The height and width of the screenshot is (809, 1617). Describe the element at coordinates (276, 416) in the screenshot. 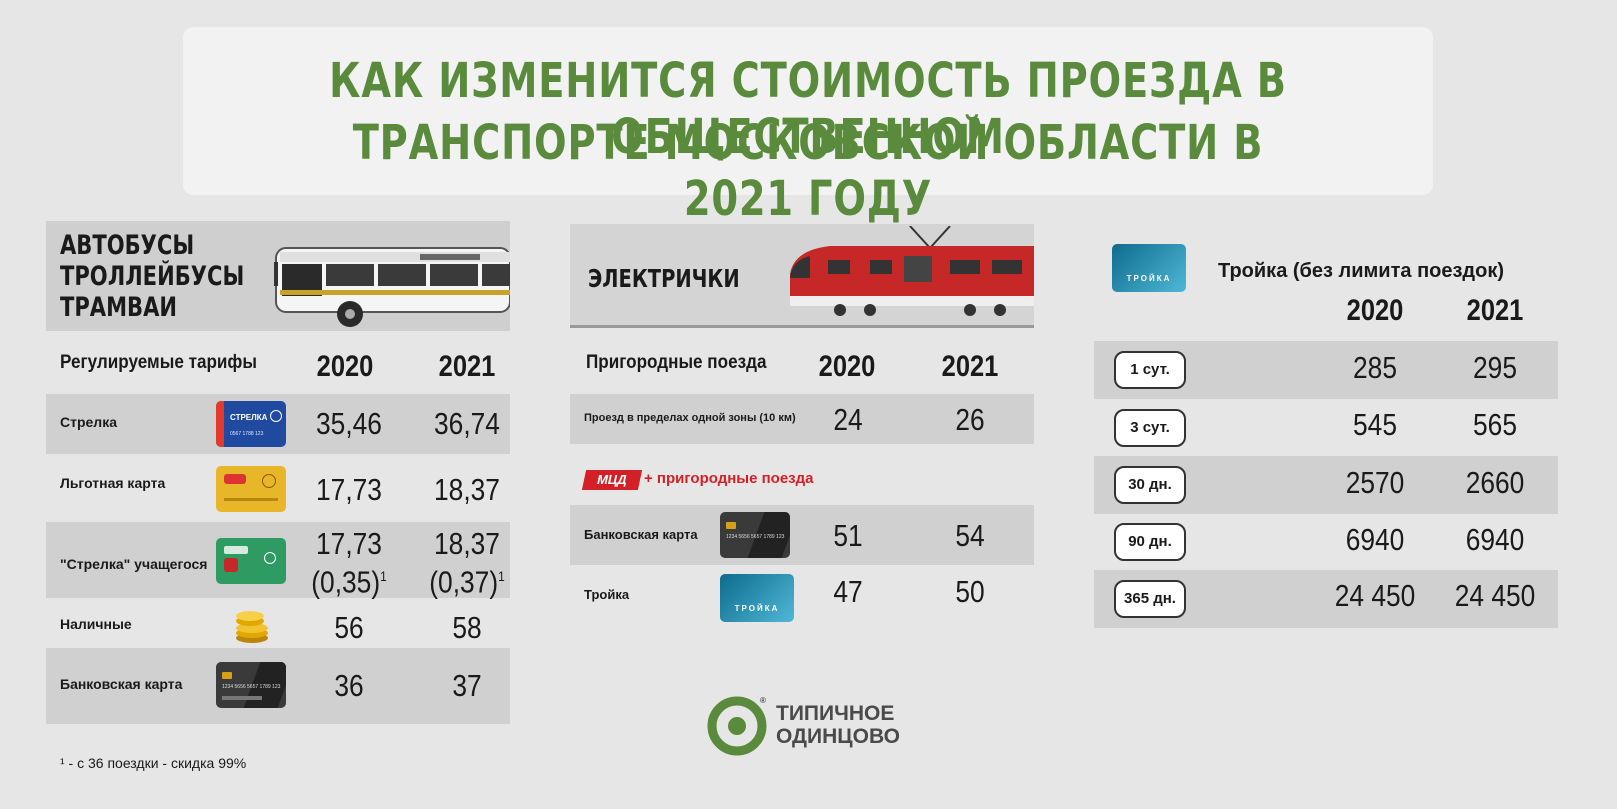

I see `strelka-card-arrow-icon` at that location.